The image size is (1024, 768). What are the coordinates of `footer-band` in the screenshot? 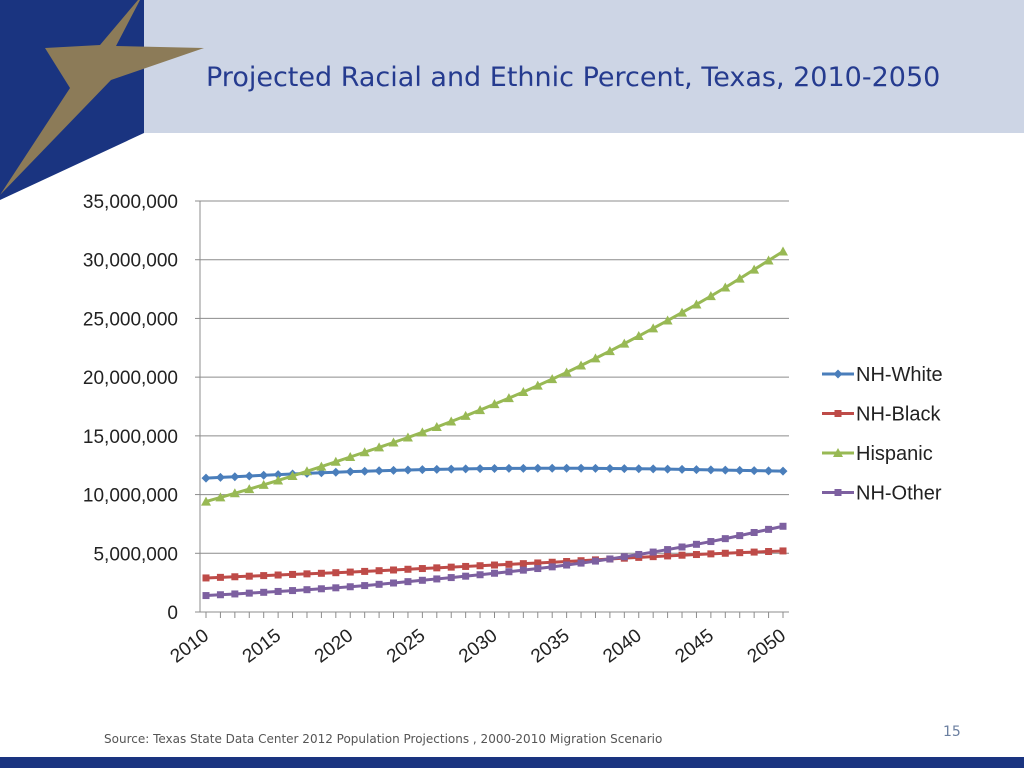 It's located at (512, 762).